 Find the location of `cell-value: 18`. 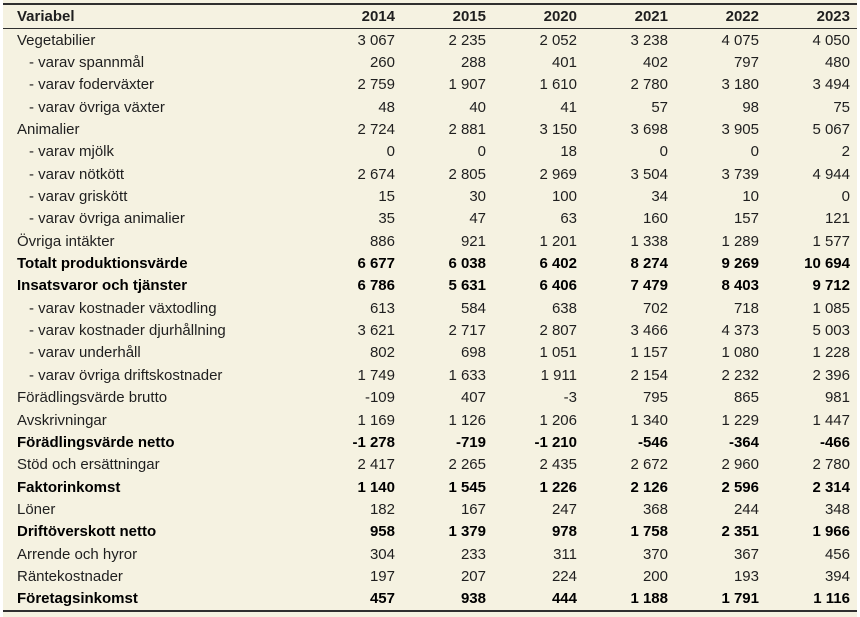

cell-value: 18 is located at coordinates (568, 152).